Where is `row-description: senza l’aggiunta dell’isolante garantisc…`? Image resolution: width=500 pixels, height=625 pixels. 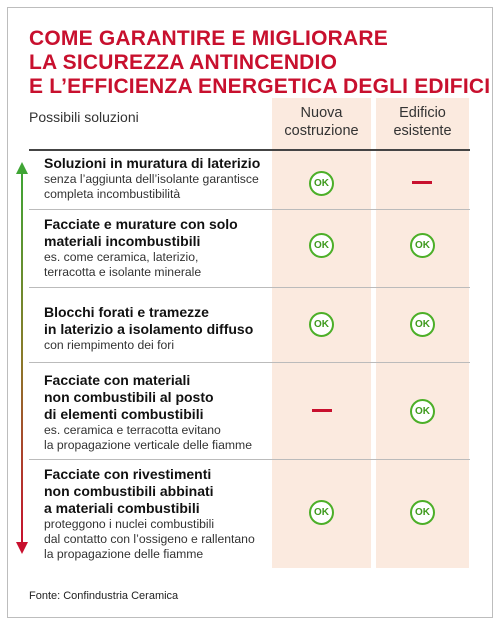 row-description: senza l’aggiunta dell’isolante garantisc… is located at coordinates (159, 187).